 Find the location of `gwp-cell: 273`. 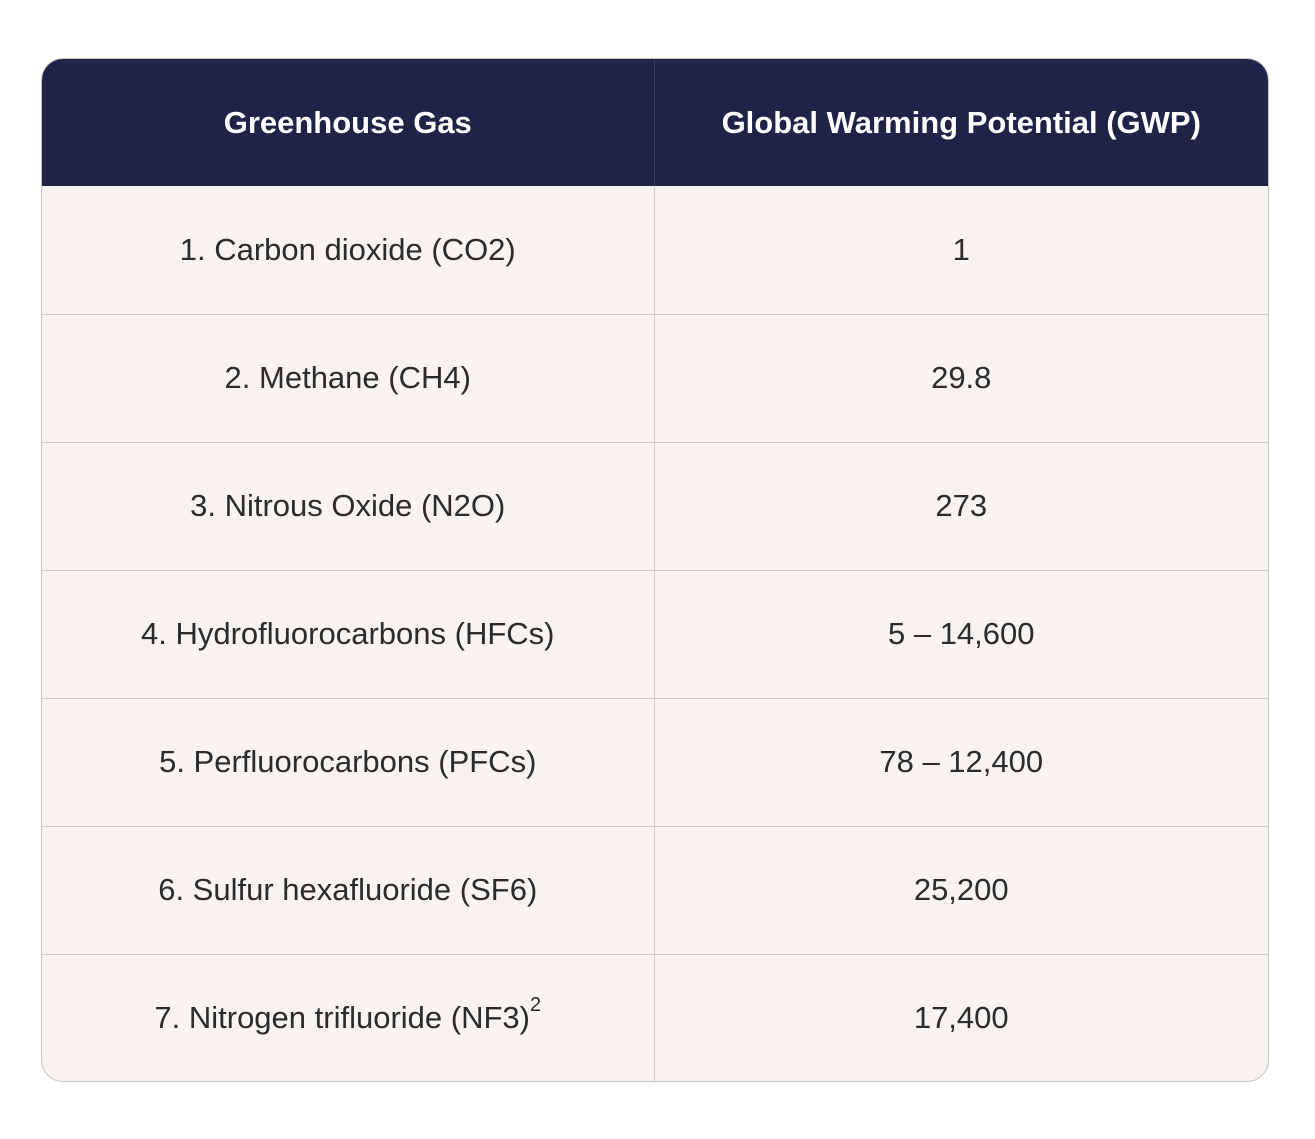

gwp-cell: 273 is located at coordinates (961, 505).